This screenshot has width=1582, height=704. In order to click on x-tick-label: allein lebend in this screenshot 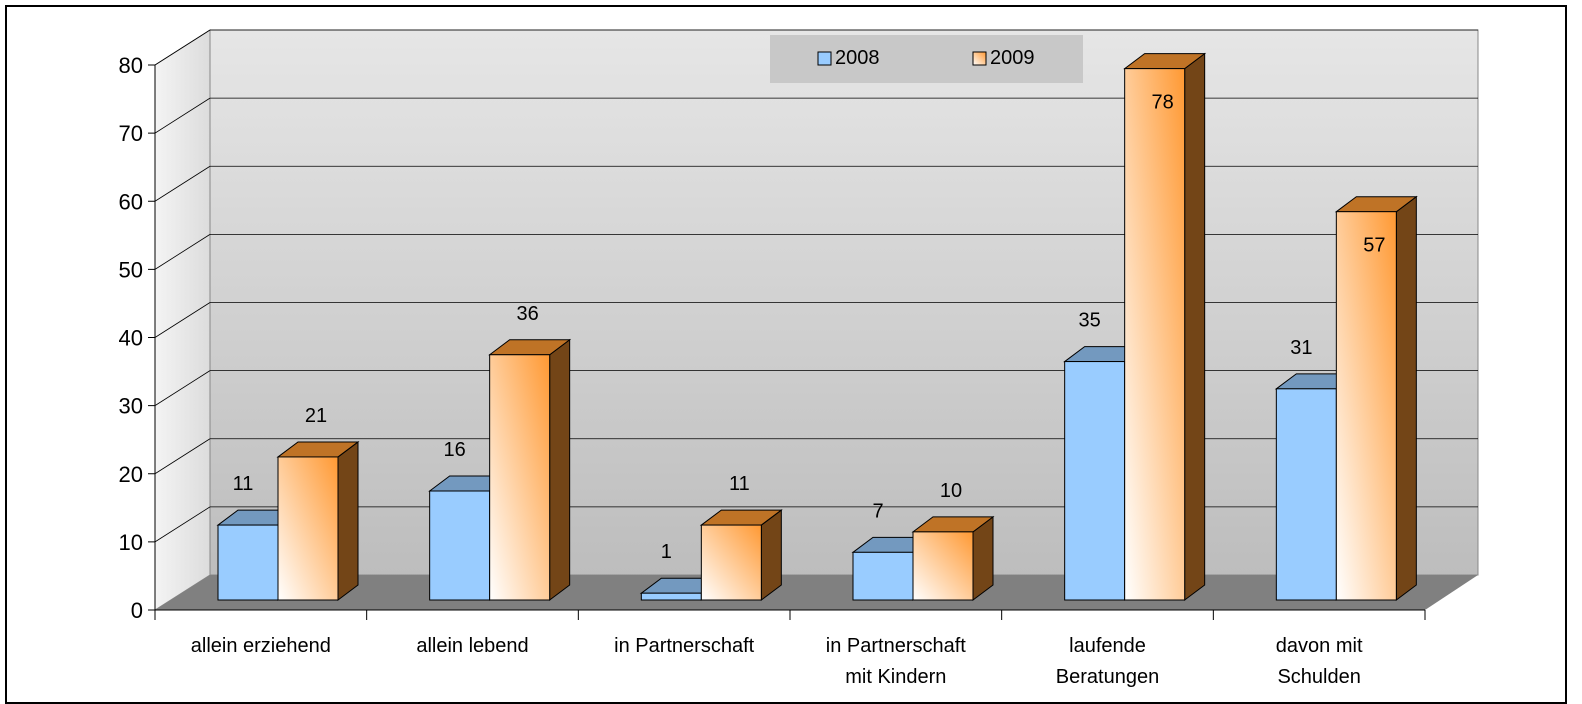, I will do `click(472, 646)`.